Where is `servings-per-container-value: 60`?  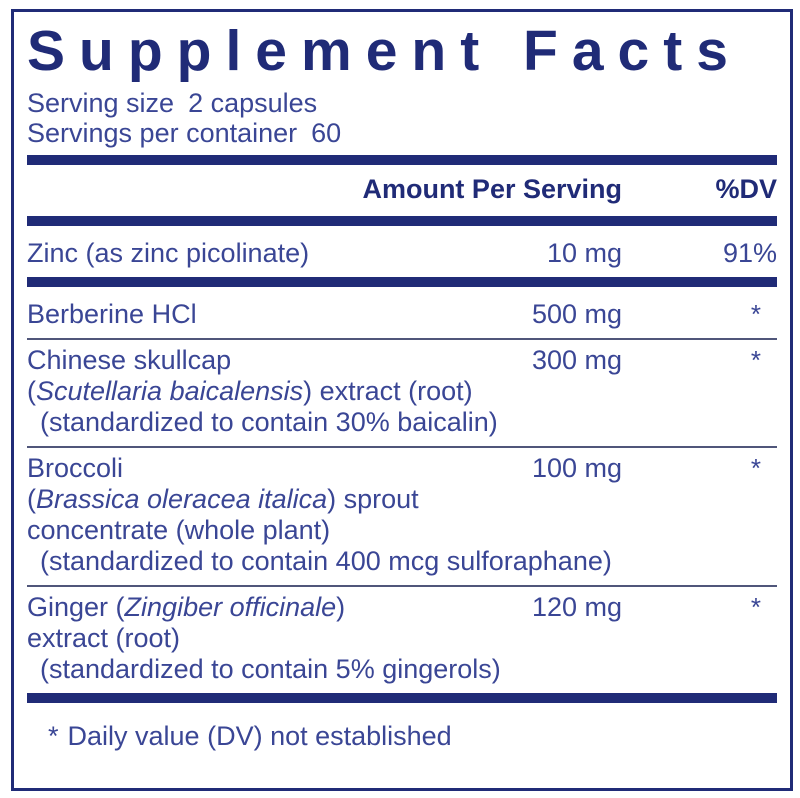 servings-per-container-value: 60 is located at coordinates (326, 133).